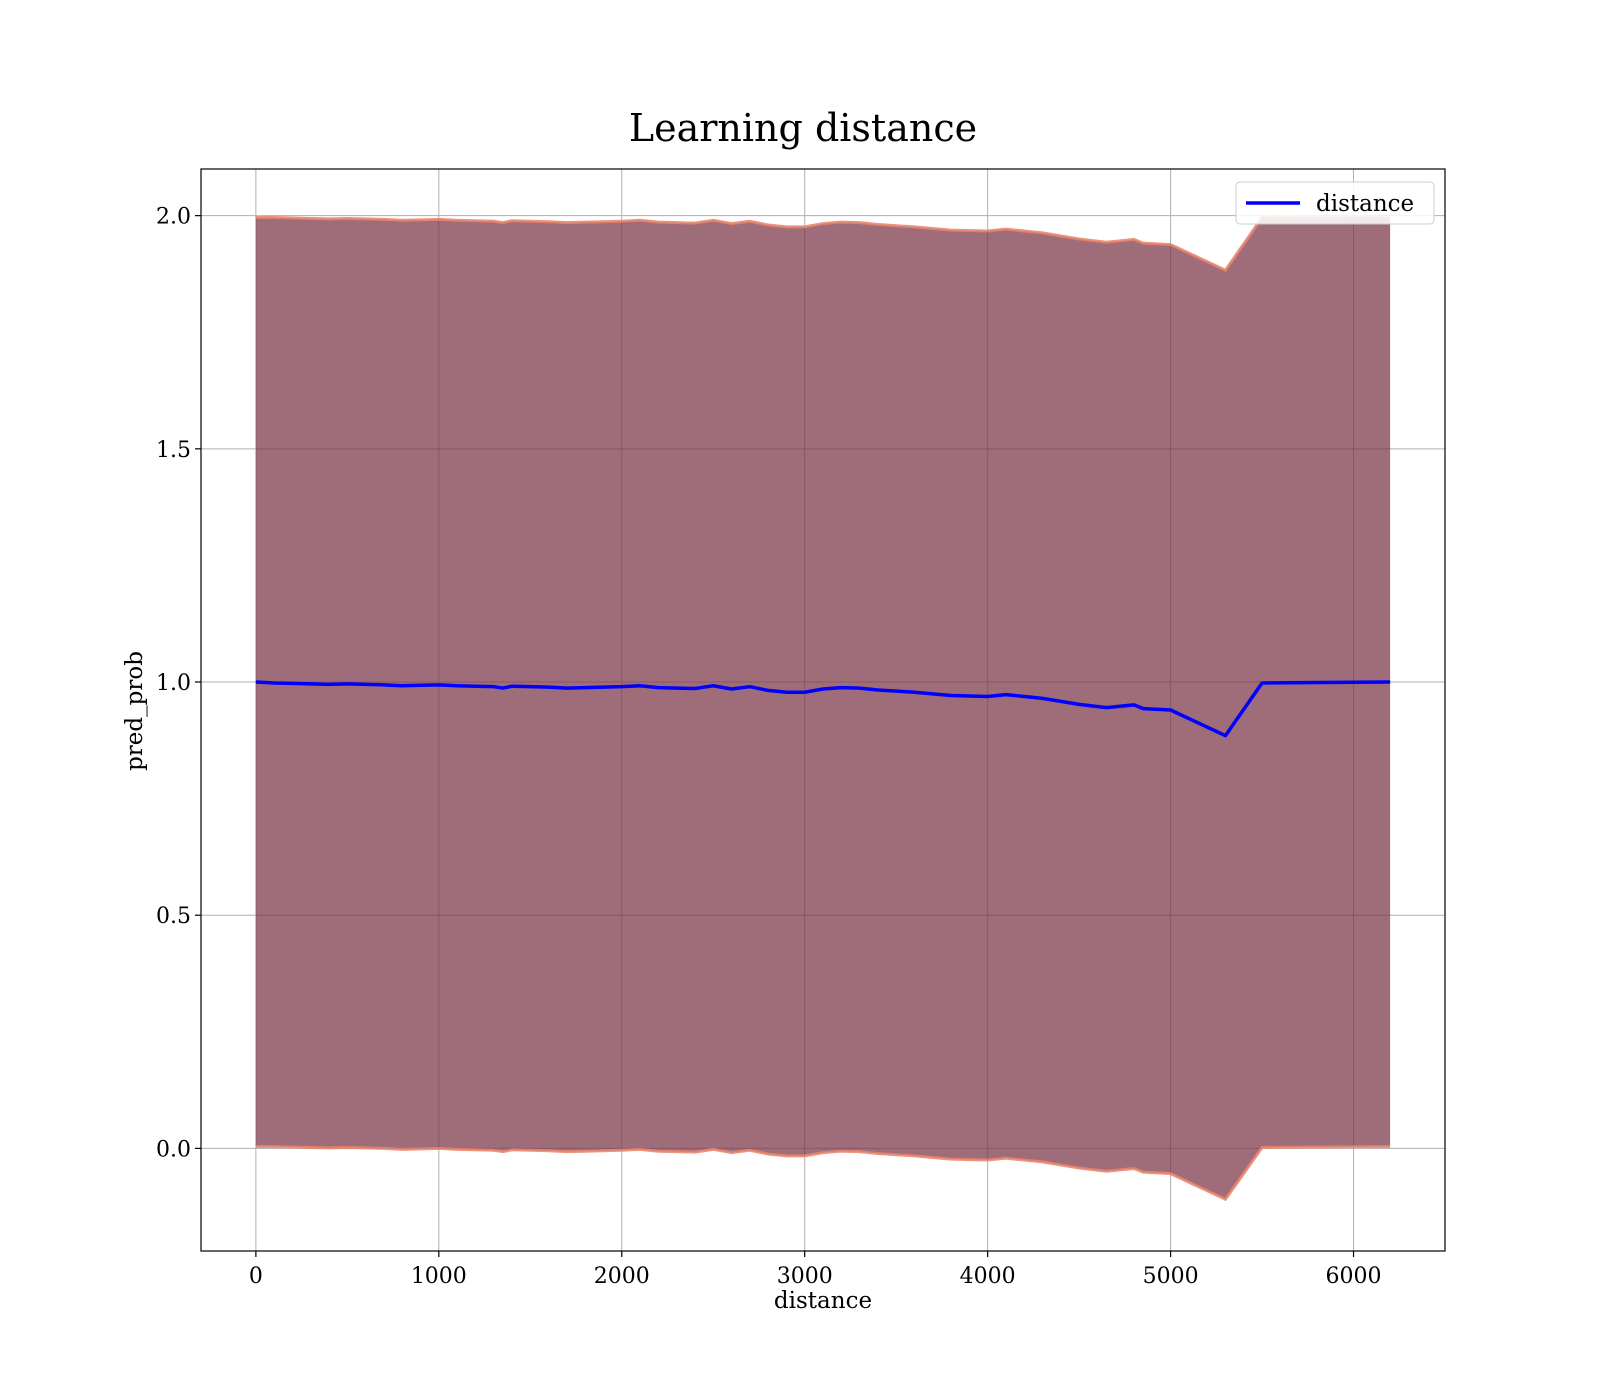 The image size is (1600, 1400). I want to click on legend: distance, so click(1335, 203).